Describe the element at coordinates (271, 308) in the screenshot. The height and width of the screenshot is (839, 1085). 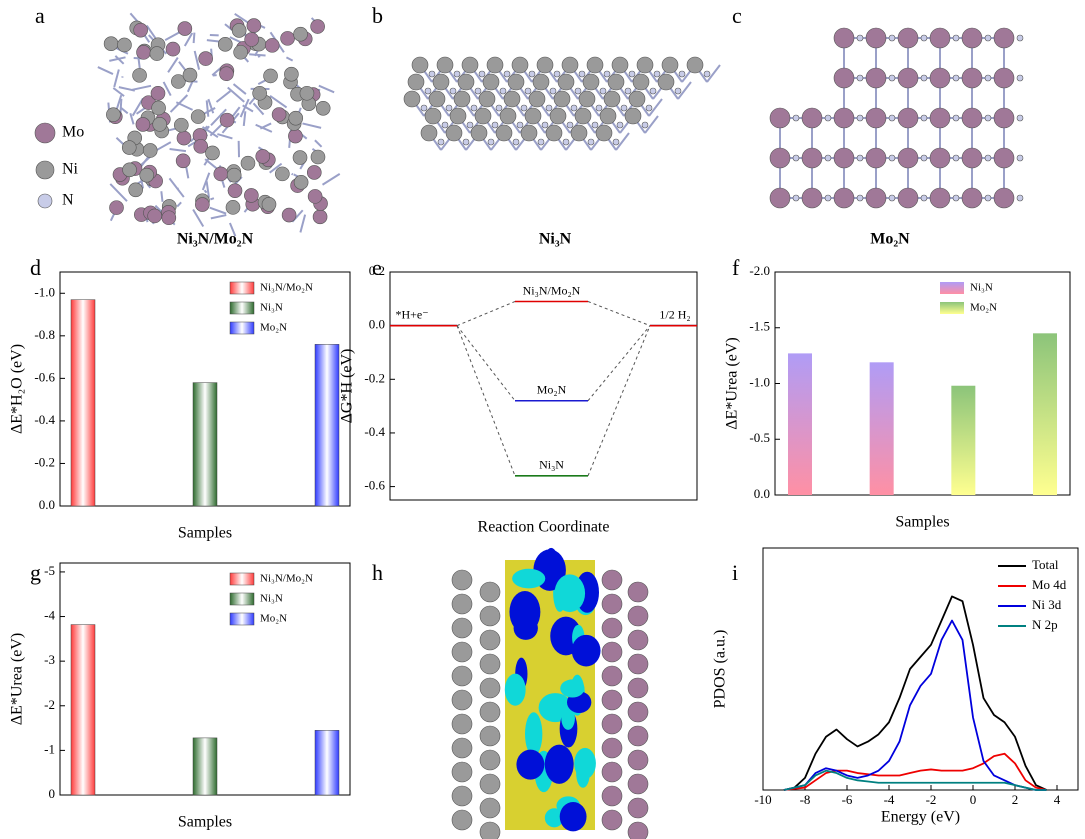
I see `legend-label: Ni₃N` at that location.